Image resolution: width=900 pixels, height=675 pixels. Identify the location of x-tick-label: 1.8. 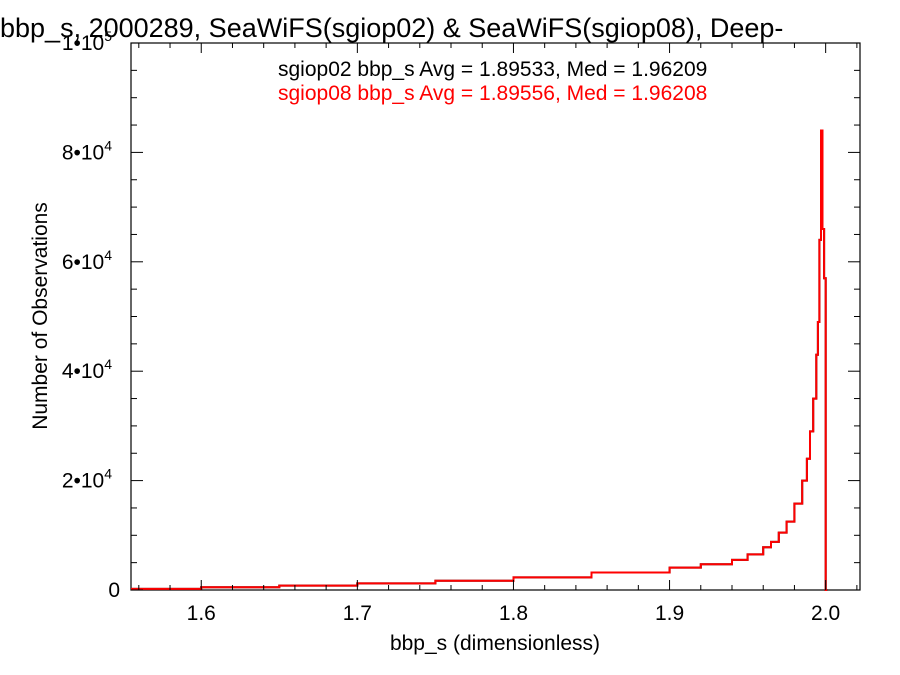
(513, 613).